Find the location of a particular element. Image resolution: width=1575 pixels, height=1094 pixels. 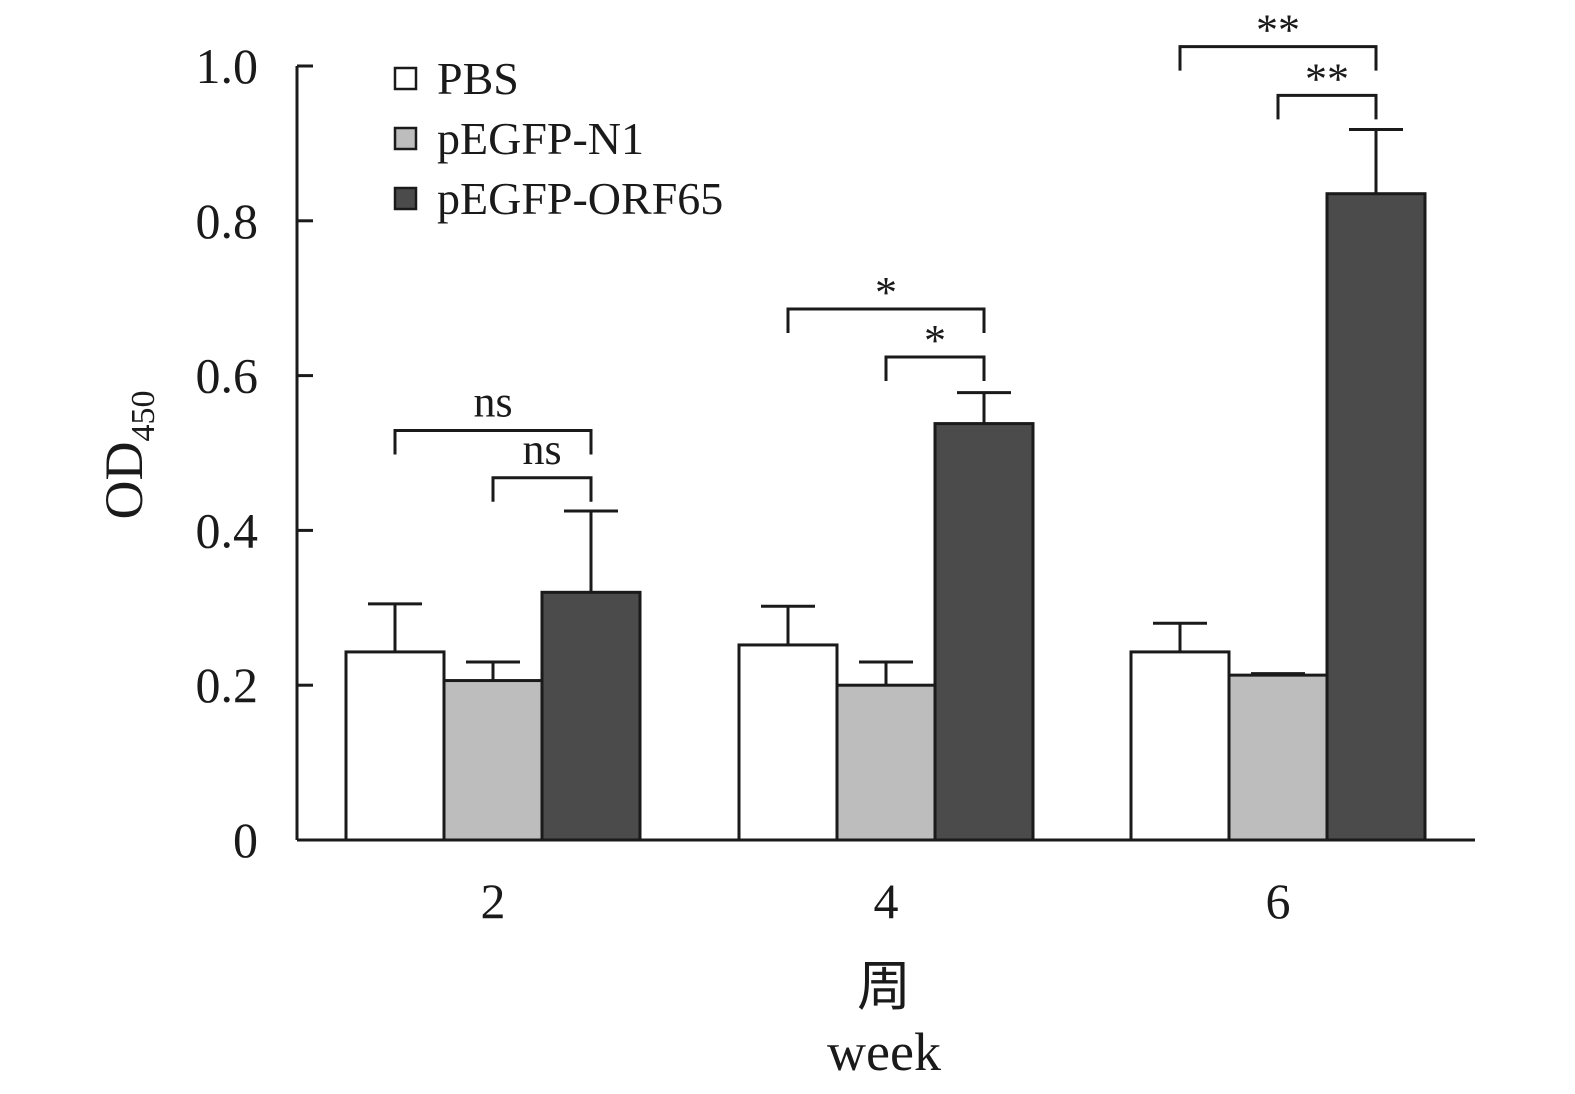

x-tick-label: 6 is located at coordinates (1278, 901).